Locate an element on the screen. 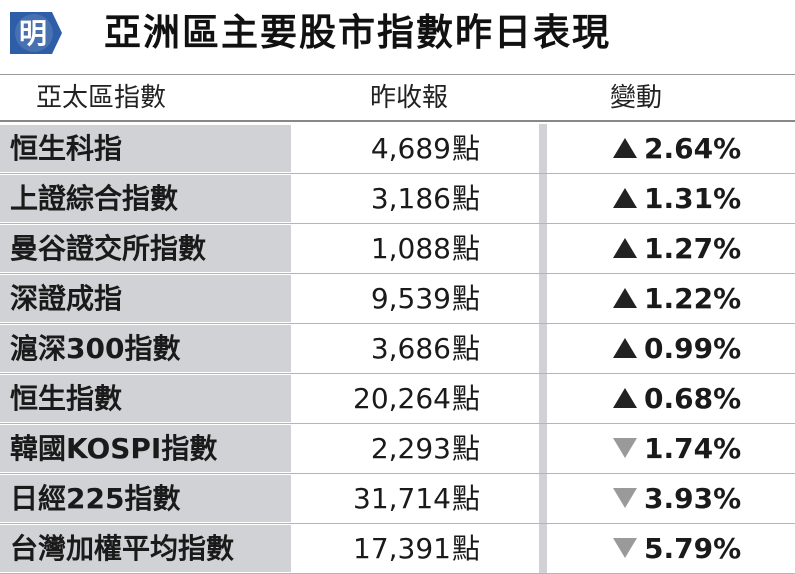  change-percent: 5.79% is located at coordinates (693, 548).